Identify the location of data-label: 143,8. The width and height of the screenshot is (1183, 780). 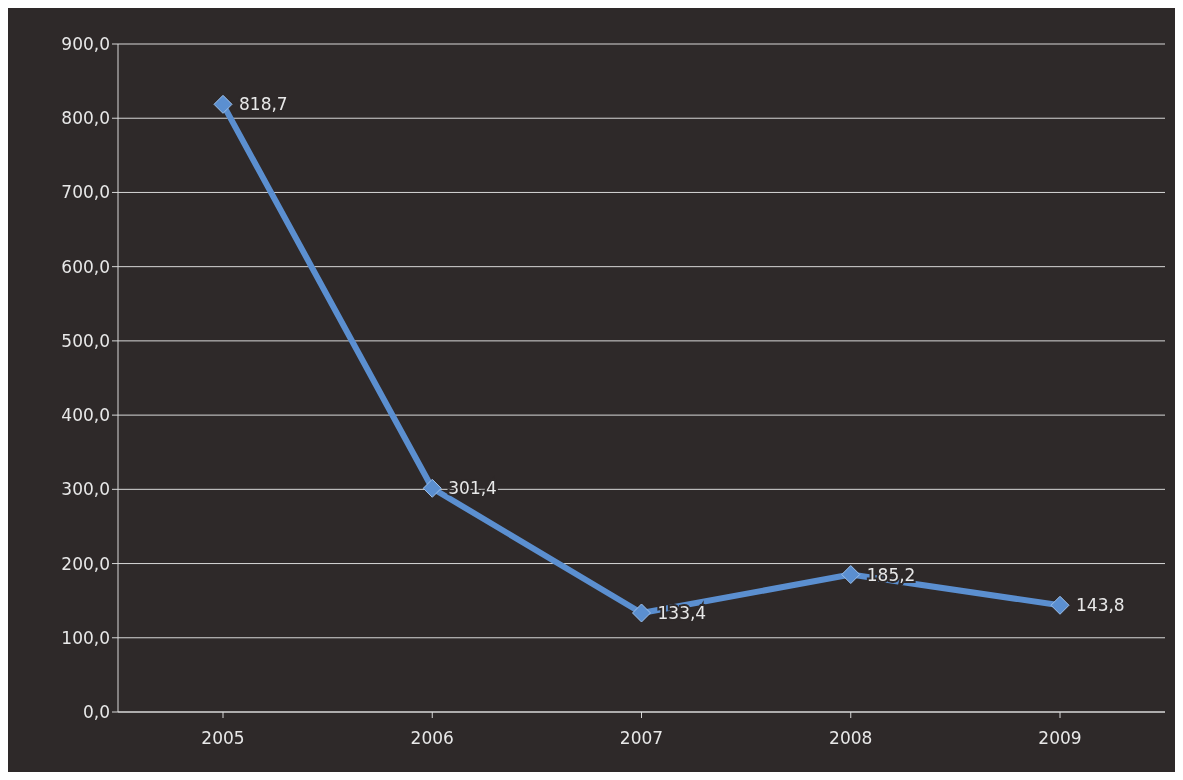
(1100, 605).